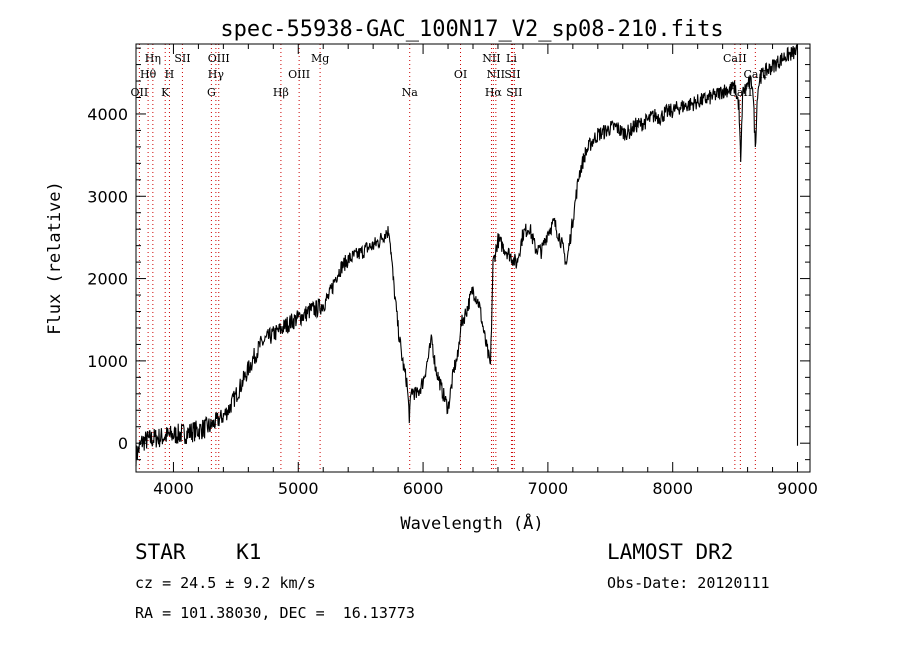 The height and width of the screenshot is (650, 900). What do you see at coordinates (170, 74) in the screenshot?
I see `line-label: H` at bounding box center [170, 74].